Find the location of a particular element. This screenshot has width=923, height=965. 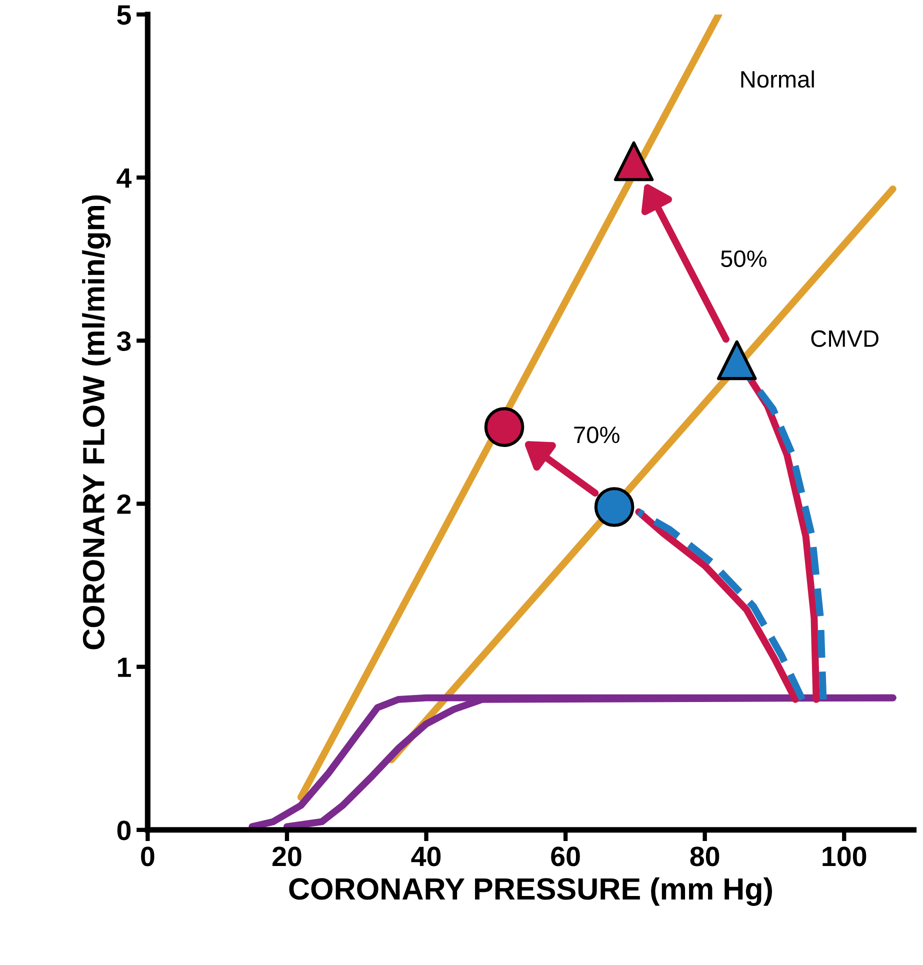

y-tick-label: 1 is located at coordinates (124, 667).